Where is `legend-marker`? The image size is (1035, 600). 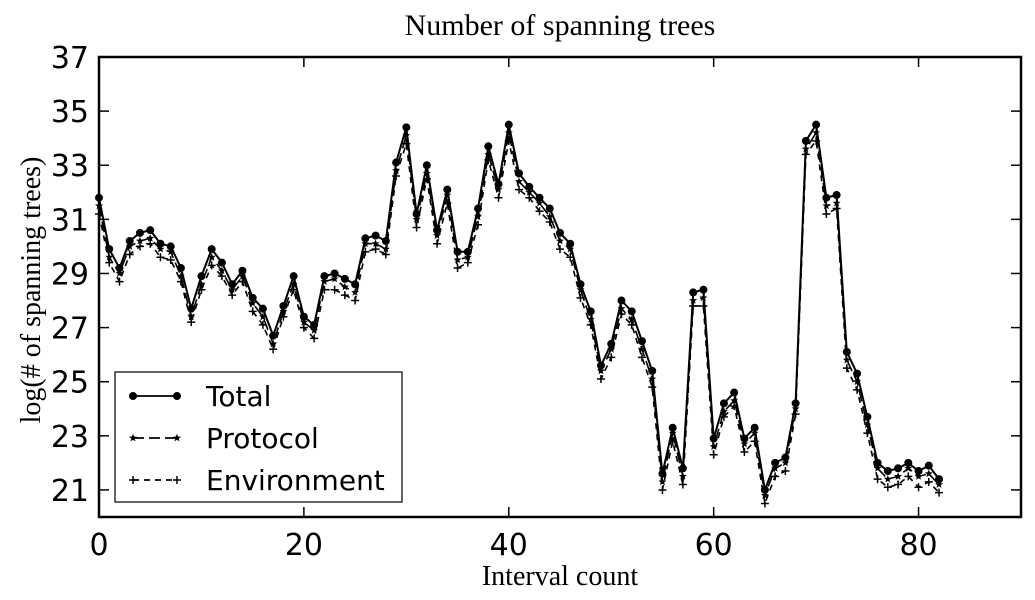
legend-marker is located at coordinates (133, 396).